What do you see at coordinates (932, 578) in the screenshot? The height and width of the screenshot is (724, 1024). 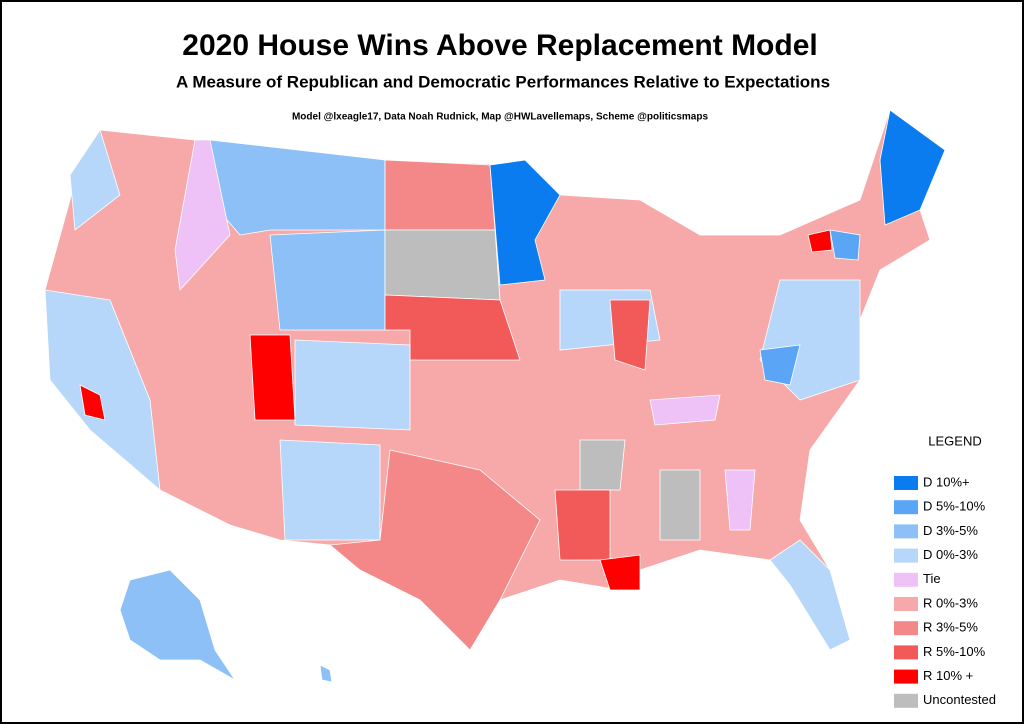 I see `legend-label: Tie` at bounding box center [932, 578].